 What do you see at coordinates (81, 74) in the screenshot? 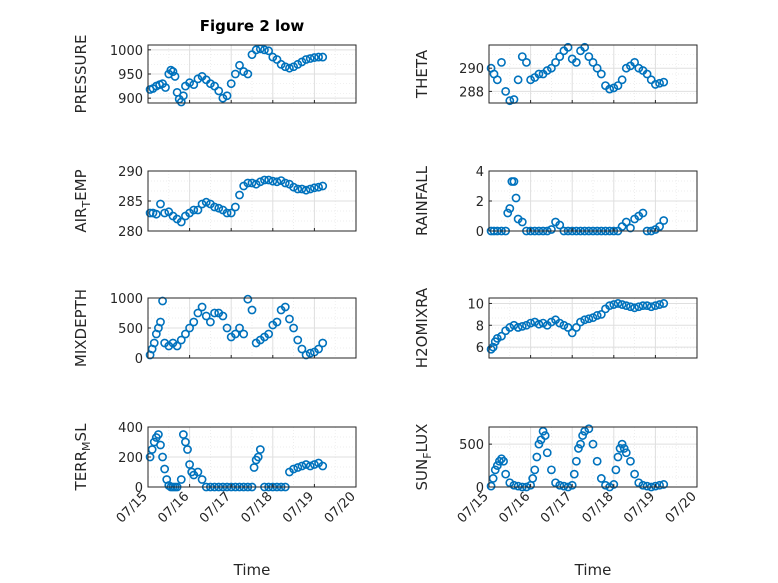
I see `y-axis-label: PRESSURE` at bounding box center [81, 74].